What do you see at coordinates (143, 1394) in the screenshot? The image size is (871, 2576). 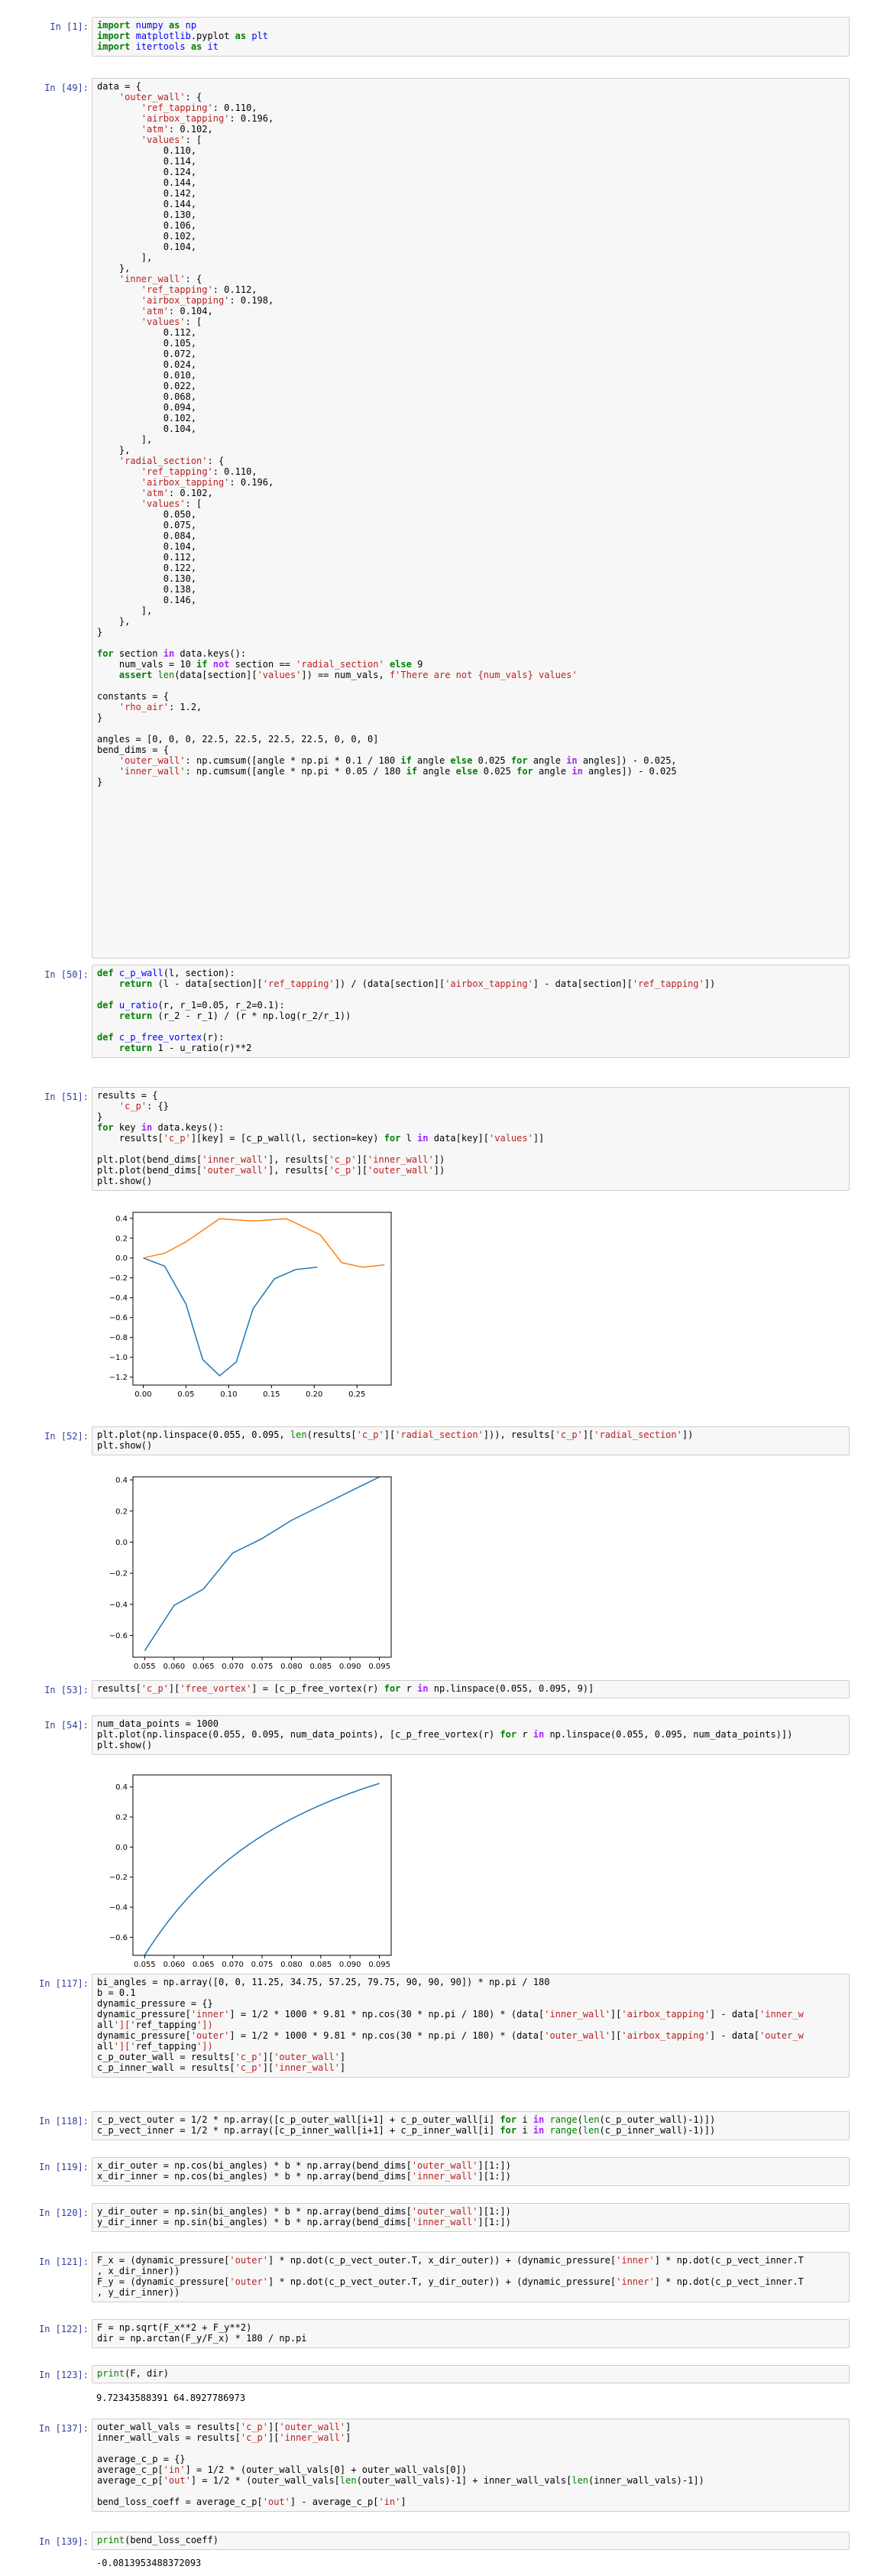 I see `x-tick-label: 0.00` at bounding box center [143, 1394].